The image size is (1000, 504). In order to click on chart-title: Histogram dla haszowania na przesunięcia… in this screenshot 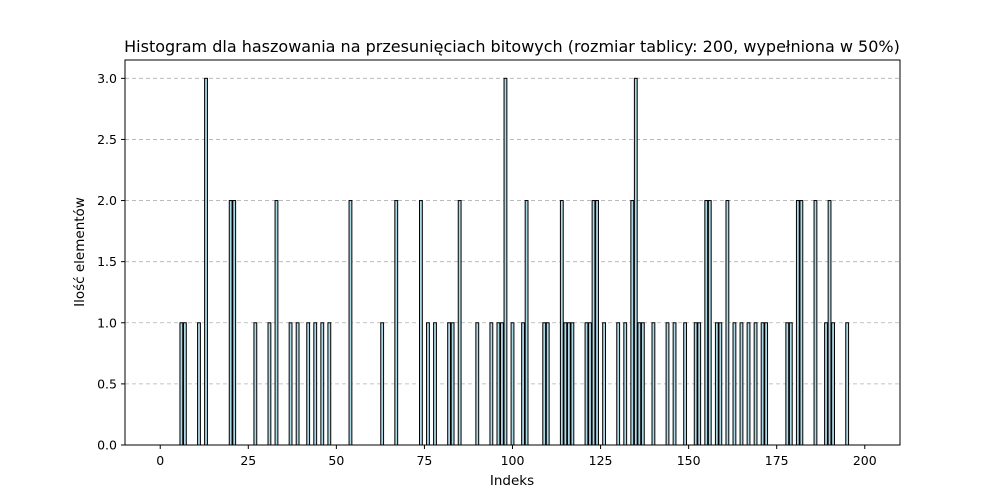, I will do `click(512, 46)`.